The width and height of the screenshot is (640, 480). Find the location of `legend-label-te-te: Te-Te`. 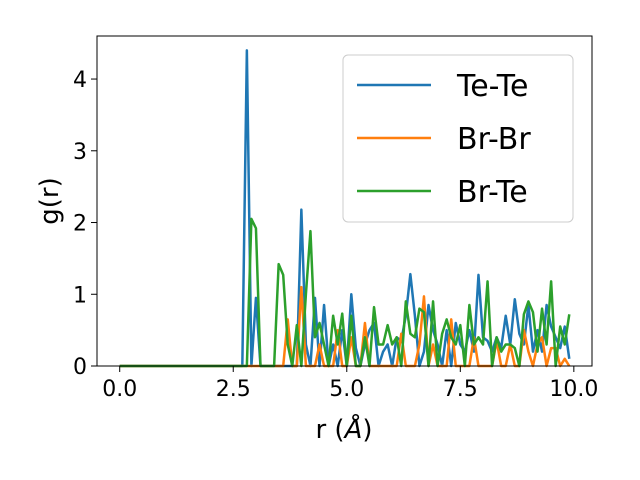

legend-label-te-te: Te-Te is located at coordinates (492, 86).